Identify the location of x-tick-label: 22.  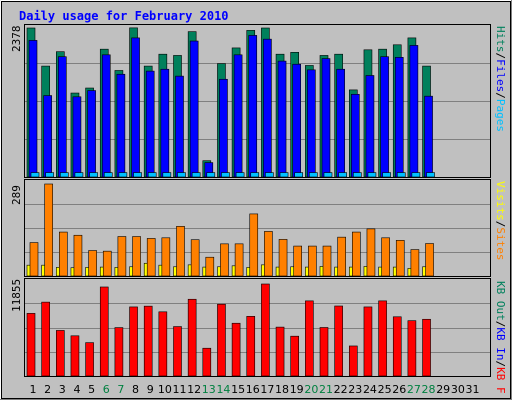
(341, 389).